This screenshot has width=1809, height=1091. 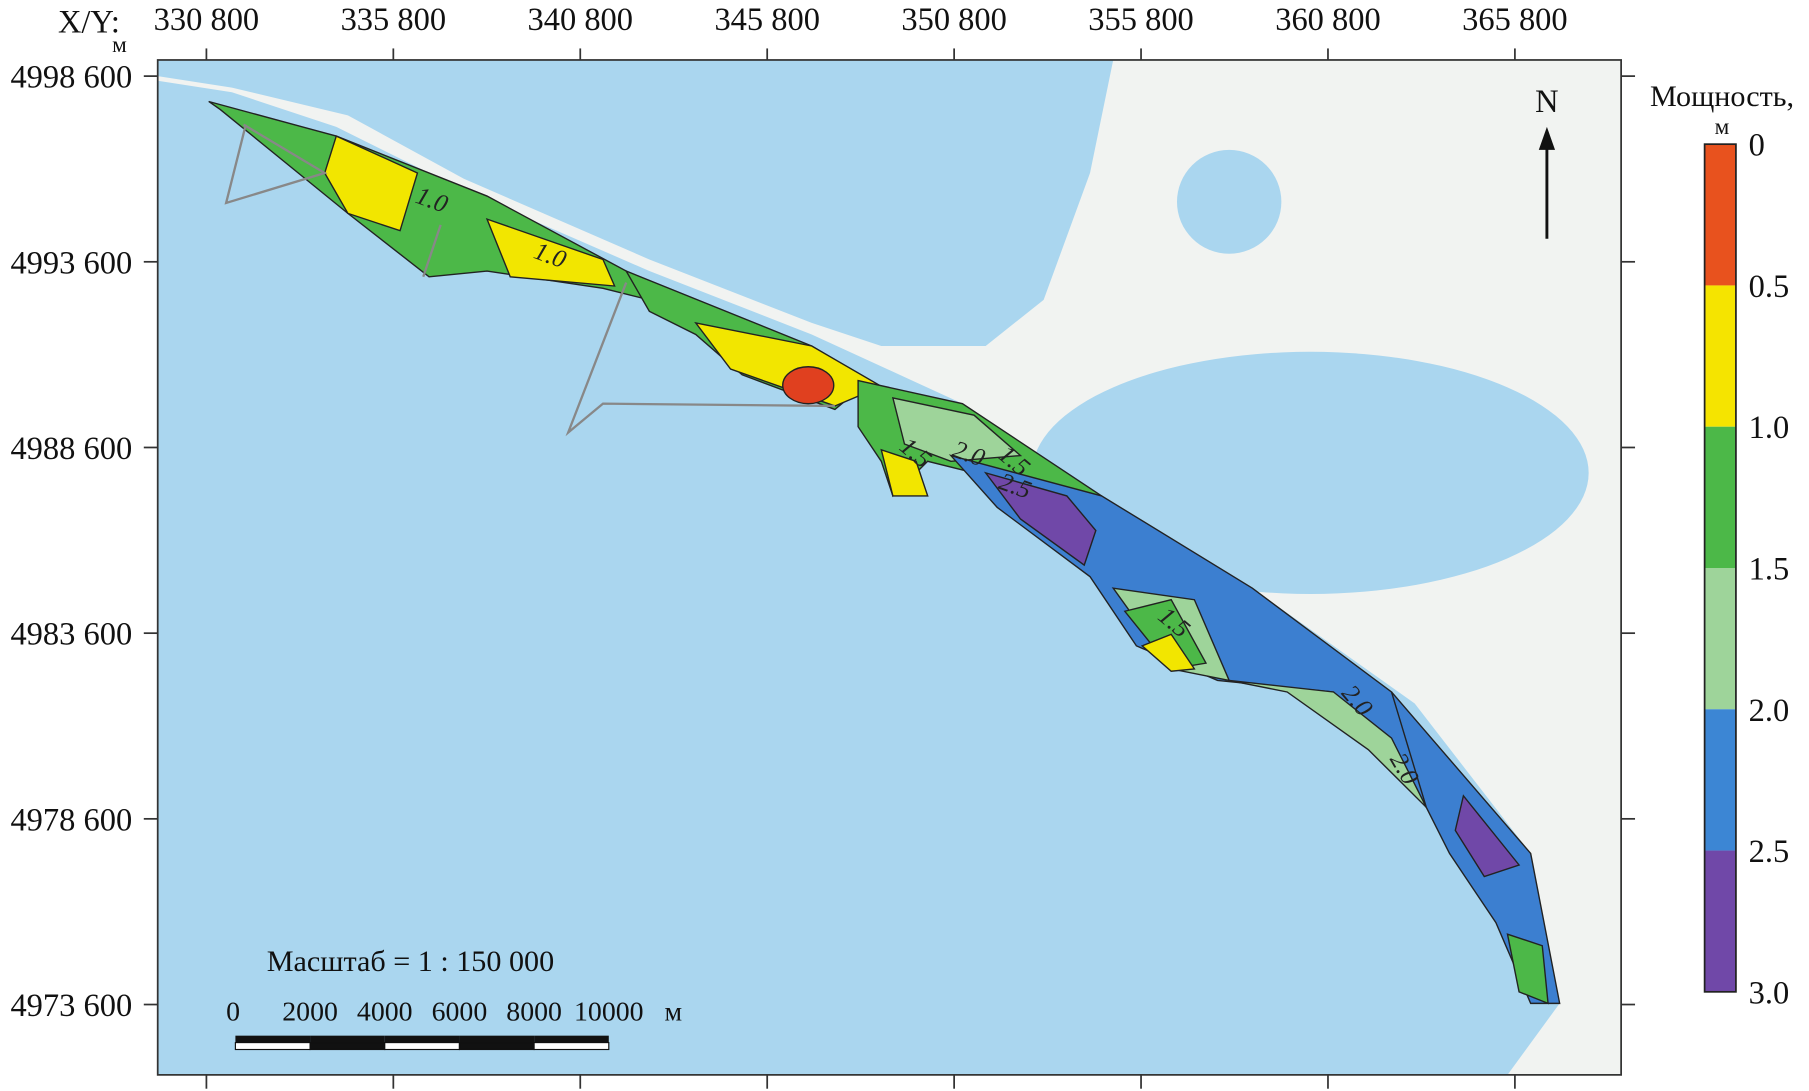 What do you see at coordinates (1769, 428) in the screenshot?
I see `legend-tick-label: 1.0` at bounding box center [1769, 428].